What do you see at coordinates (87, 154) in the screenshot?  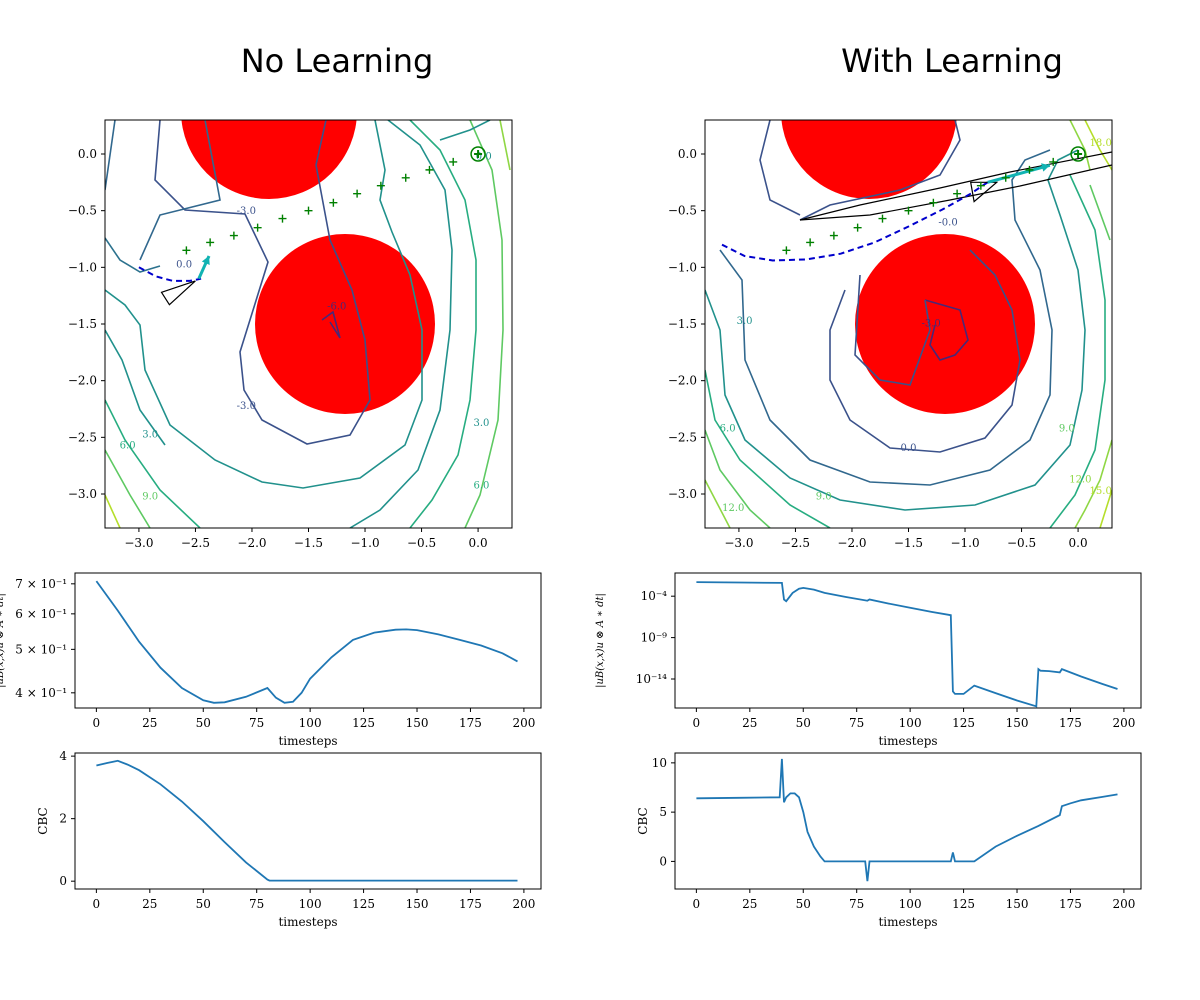 I see `y-tick-label: 0.0` at bounding box center [87, 154].